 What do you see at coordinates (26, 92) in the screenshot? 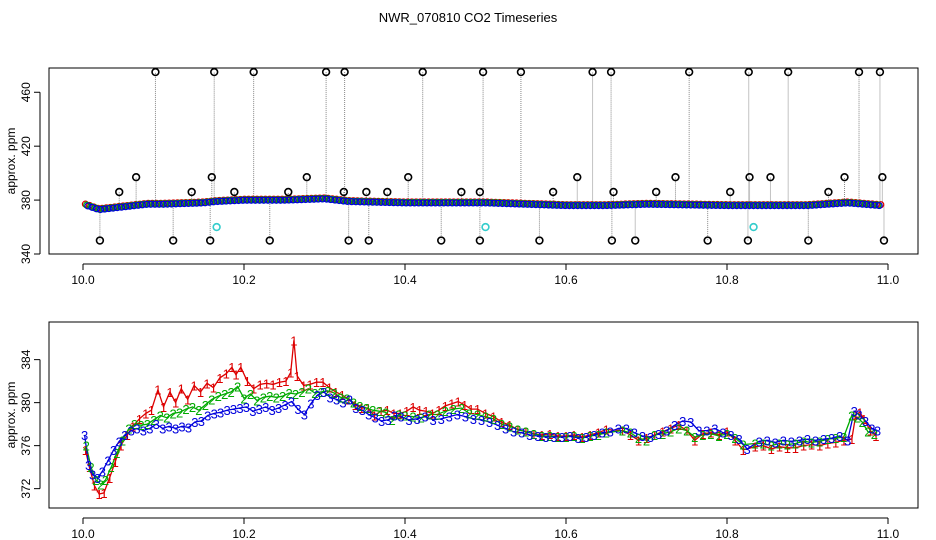
I see `top-y-tick-label: 460` at bounding box center [26, 92].